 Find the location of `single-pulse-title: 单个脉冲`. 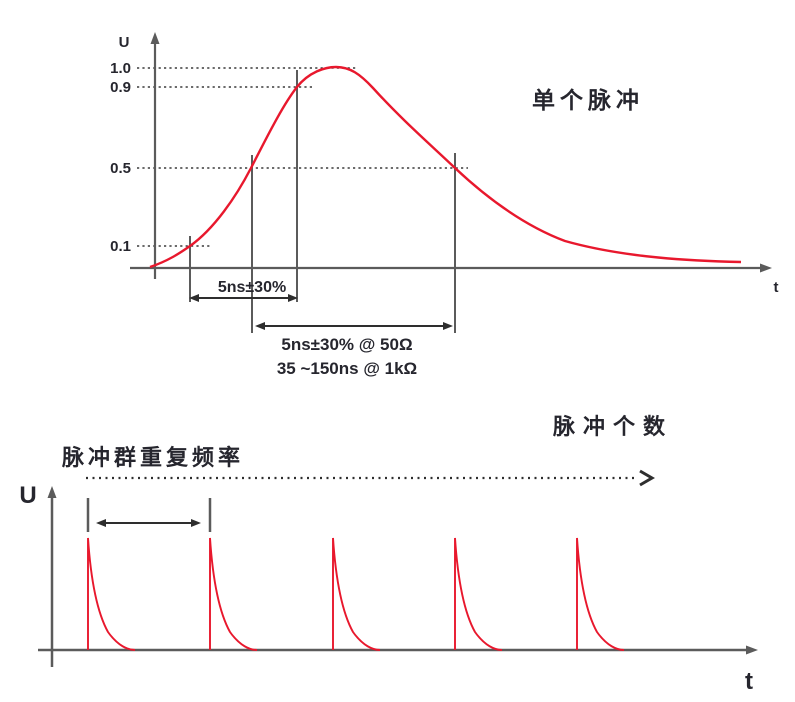

single-pulse-title: 单个脉冲 is located at coordinates (588, 100).